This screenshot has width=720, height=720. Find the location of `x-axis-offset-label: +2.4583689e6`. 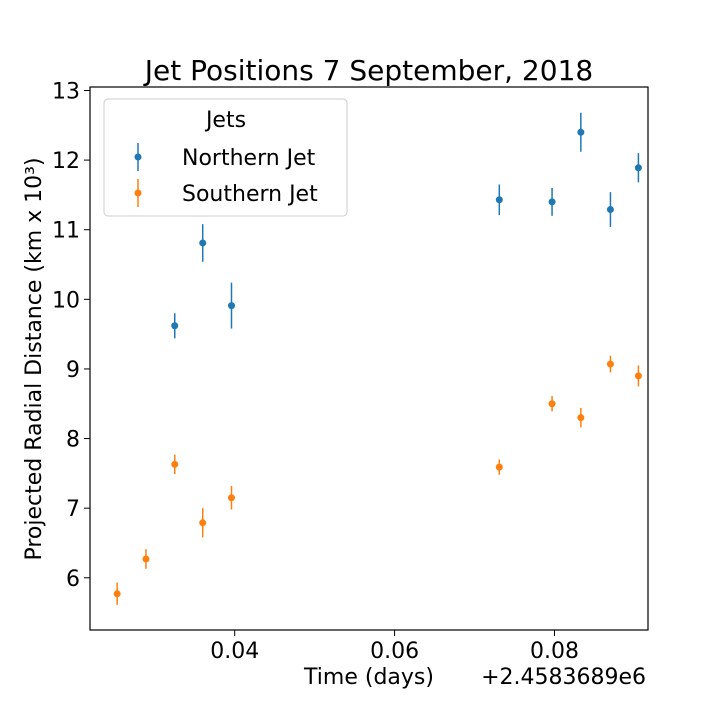

x-axis-offset-label: +2.4583689e6 is located at coordinates (563, 677).